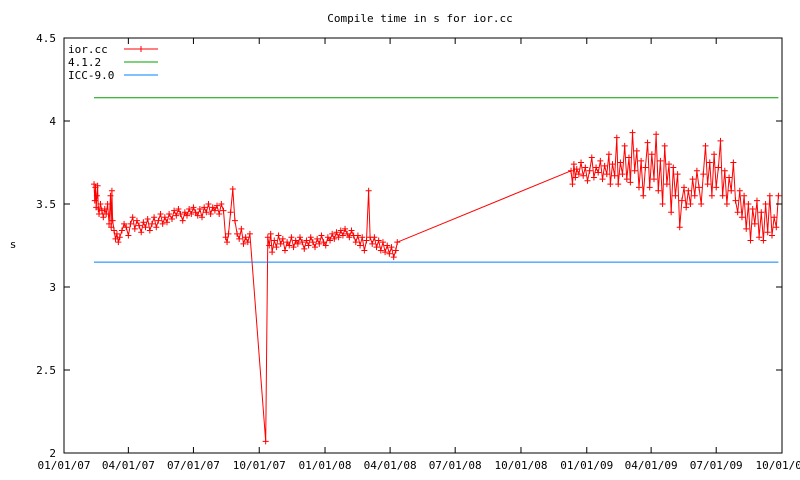  I want to click on x-tick-label: 01/01/08, so click(325, 465).